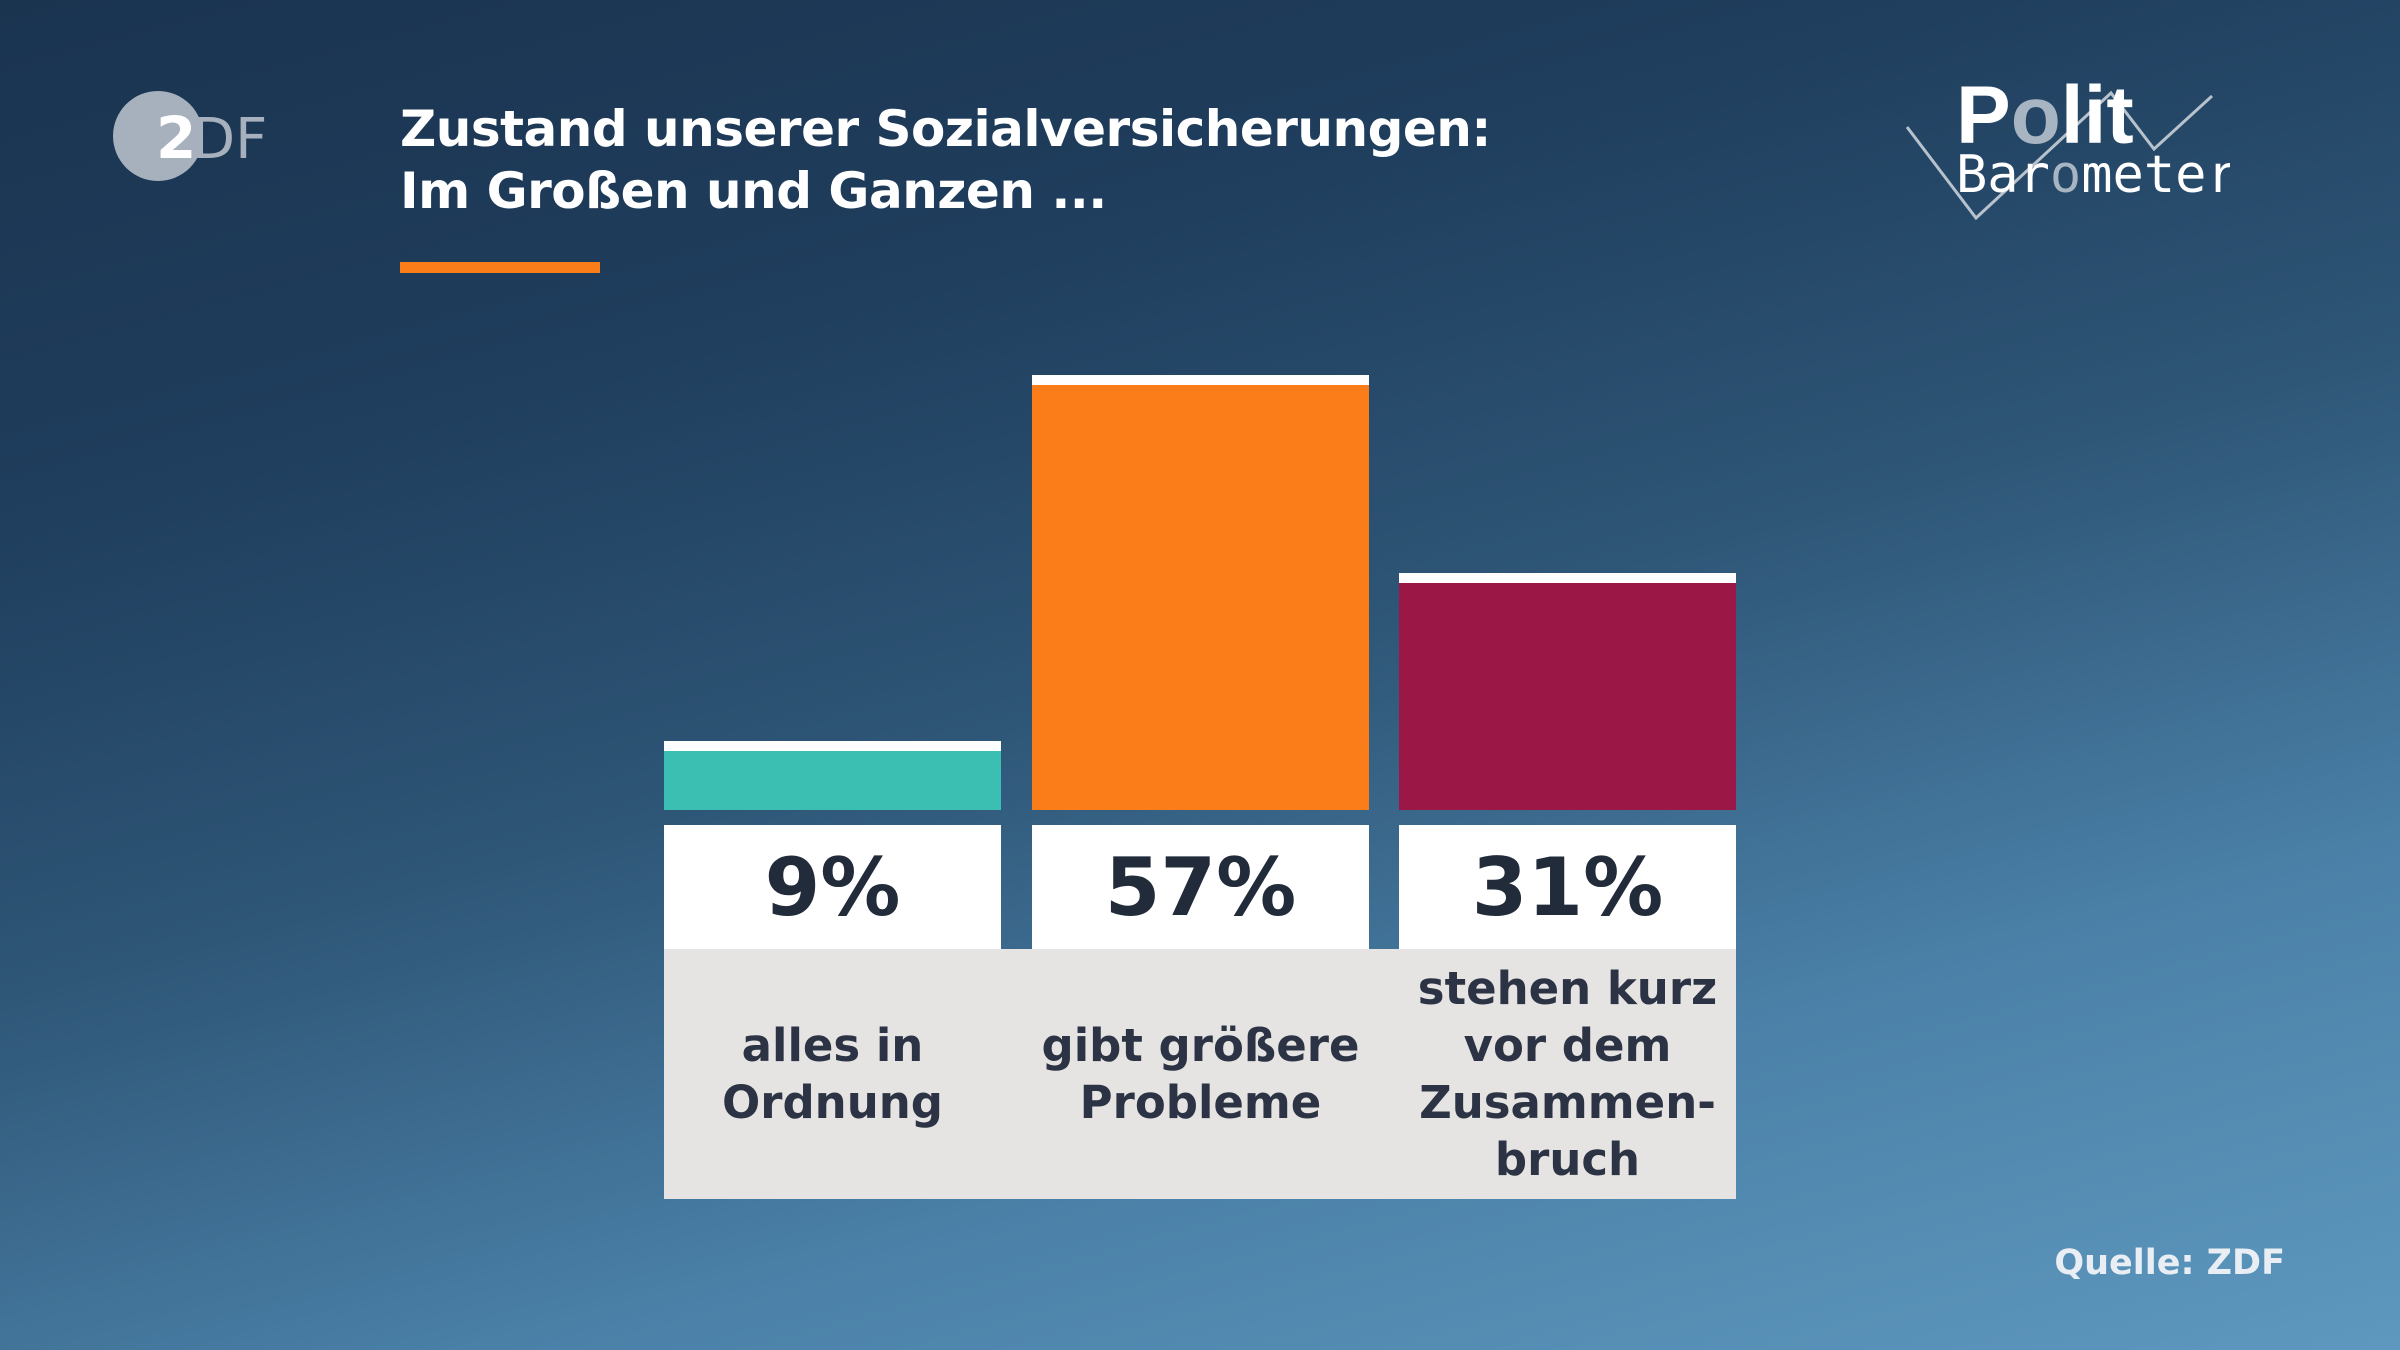  What do you see at coordinates (832, 1045) in the screenshot?
I see `category-label-line: alles in` at bounding box center [832, 1045].